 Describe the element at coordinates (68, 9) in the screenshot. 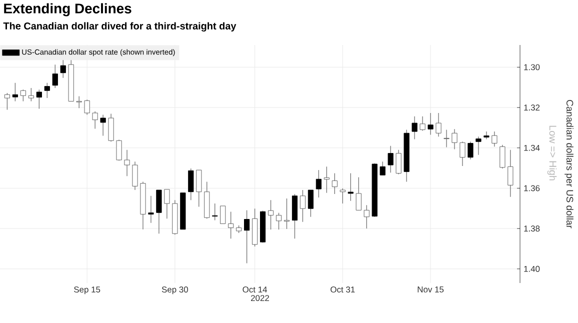

I see `chart-title: Extending Declines` at that location.